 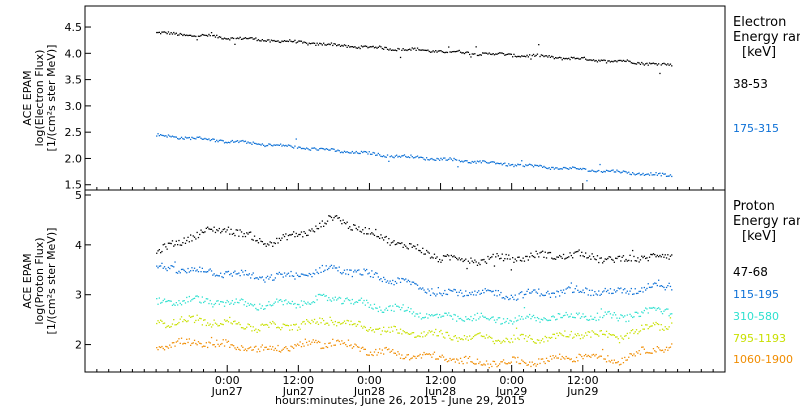 What do you see at coordinates (78, 195) in the screenshot?
I see `y-tick-label: 5` at bounding box center [78, 195].